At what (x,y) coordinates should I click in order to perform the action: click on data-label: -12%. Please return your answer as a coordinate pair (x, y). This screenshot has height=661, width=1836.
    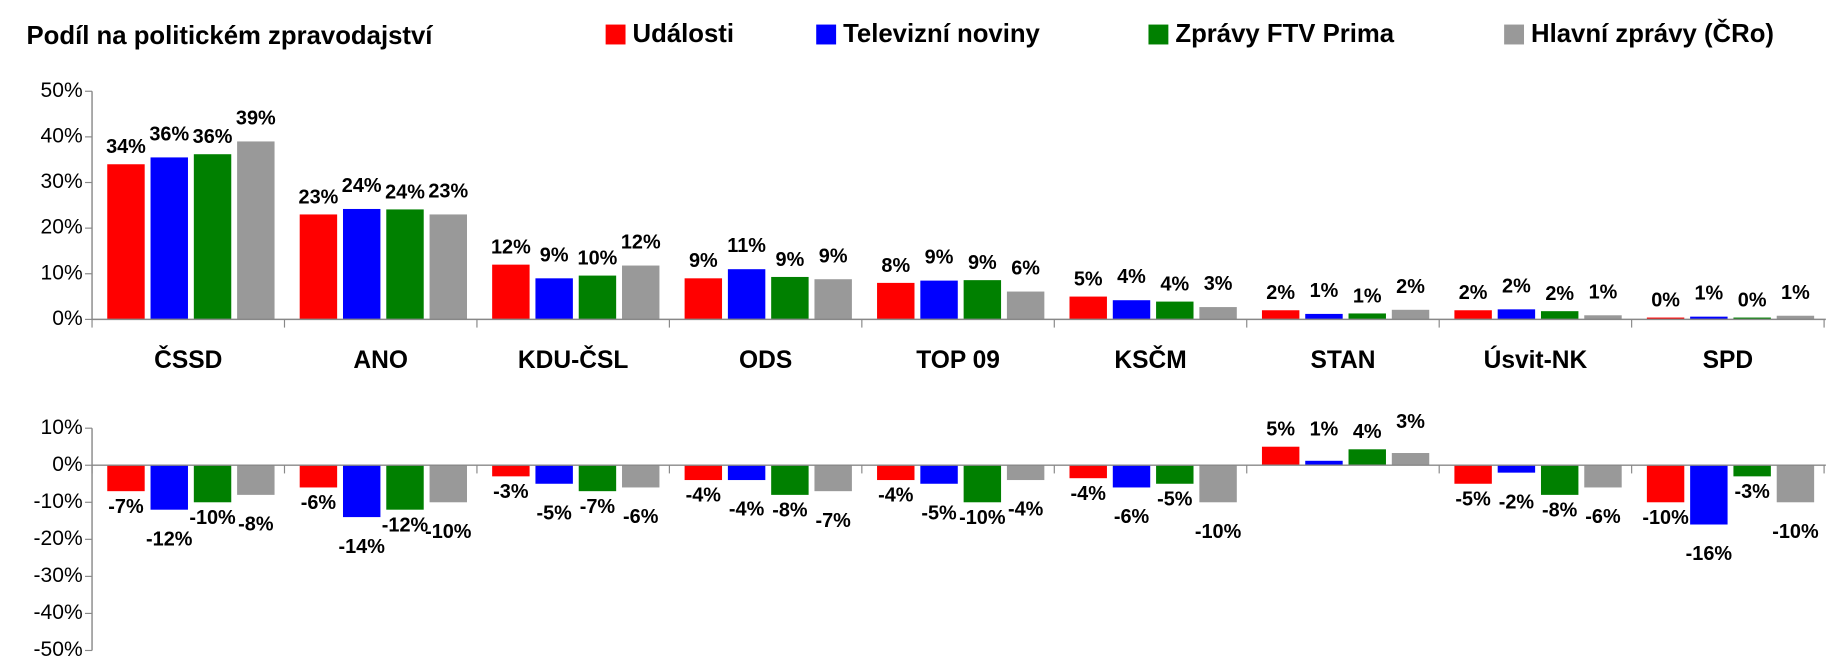
    Looking at the image, I should click on (405, 525).